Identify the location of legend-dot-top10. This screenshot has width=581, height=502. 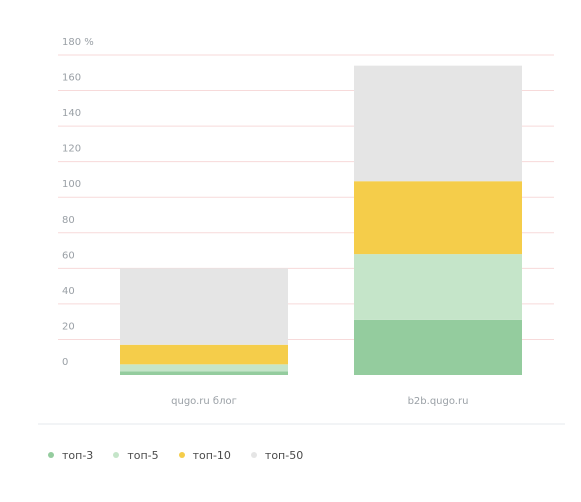
(181, 455).